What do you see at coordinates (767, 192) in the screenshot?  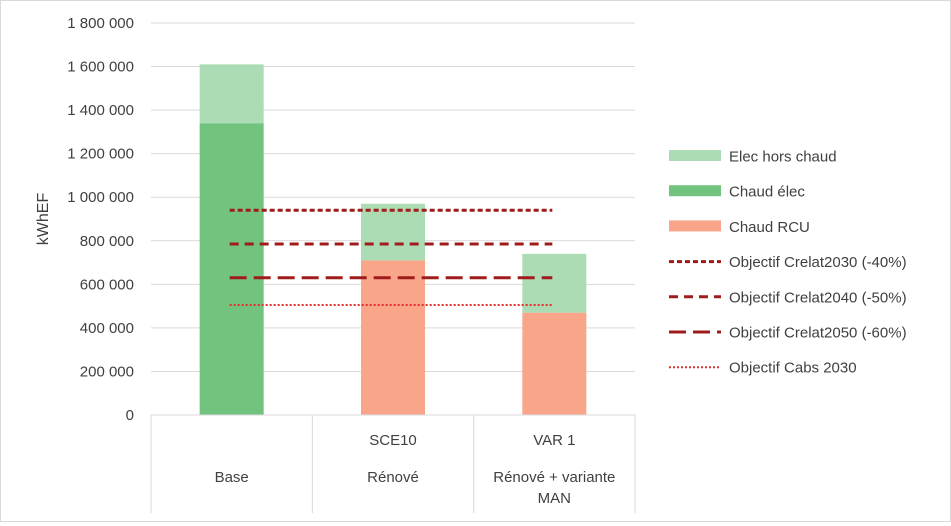 I see `legend-label: Chaud élec` at bounding box center [767, 192].